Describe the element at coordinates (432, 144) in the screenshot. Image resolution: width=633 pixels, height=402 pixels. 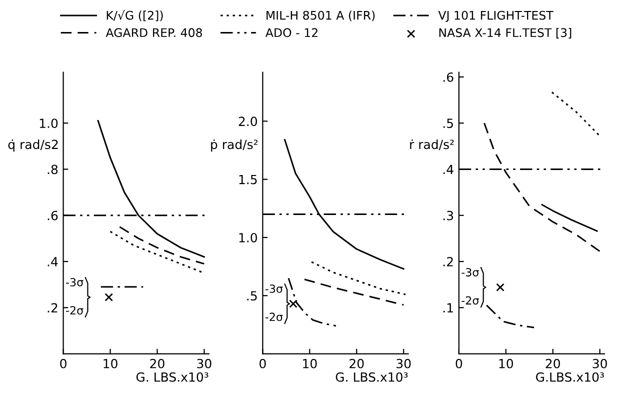
I see `y-axis-title: ṙ rad/s²` at that location.